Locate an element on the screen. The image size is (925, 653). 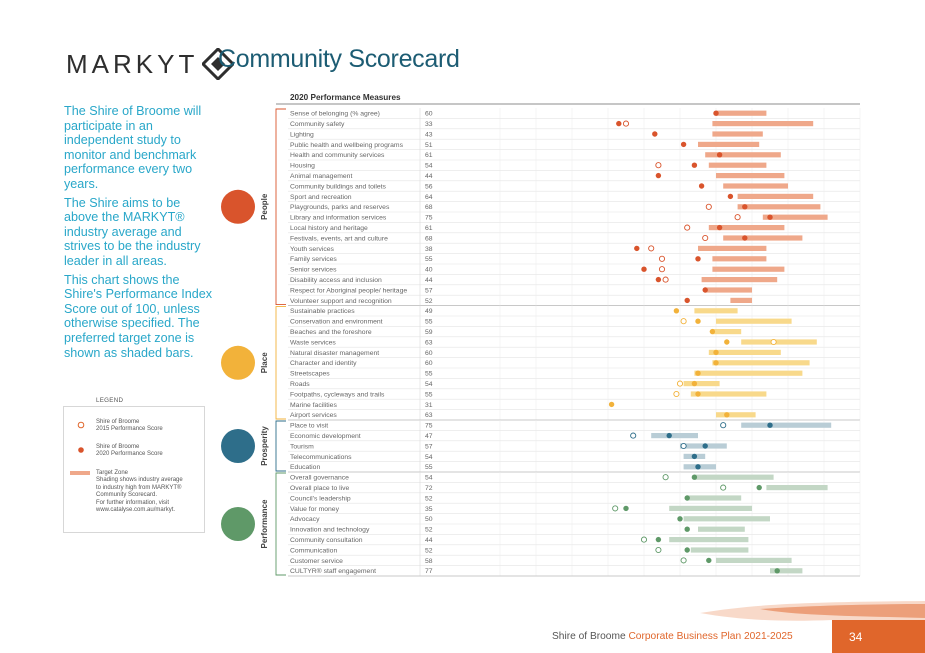
measure-label: Local history and heritage is located at coordinates (329, 228).